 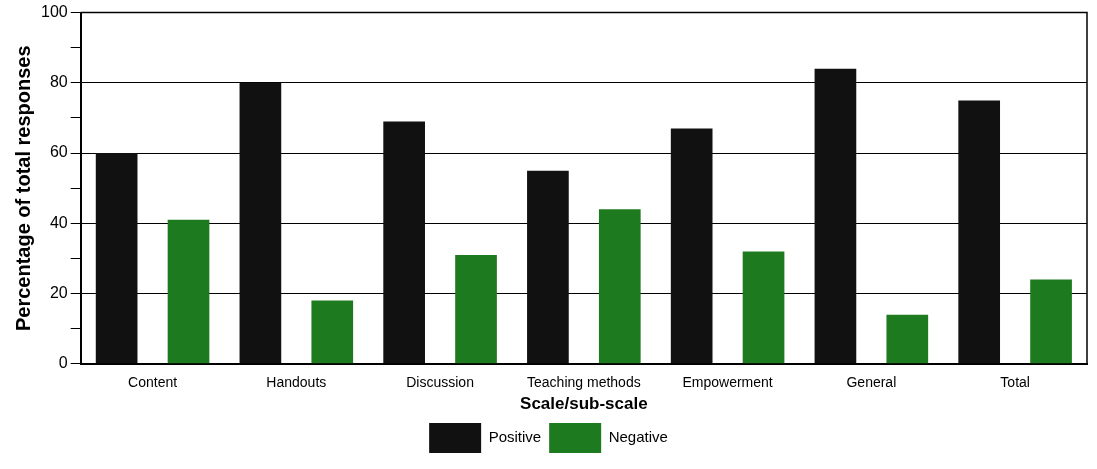 I want to click on y-tick-label: 20, so click(x=58, y=292).